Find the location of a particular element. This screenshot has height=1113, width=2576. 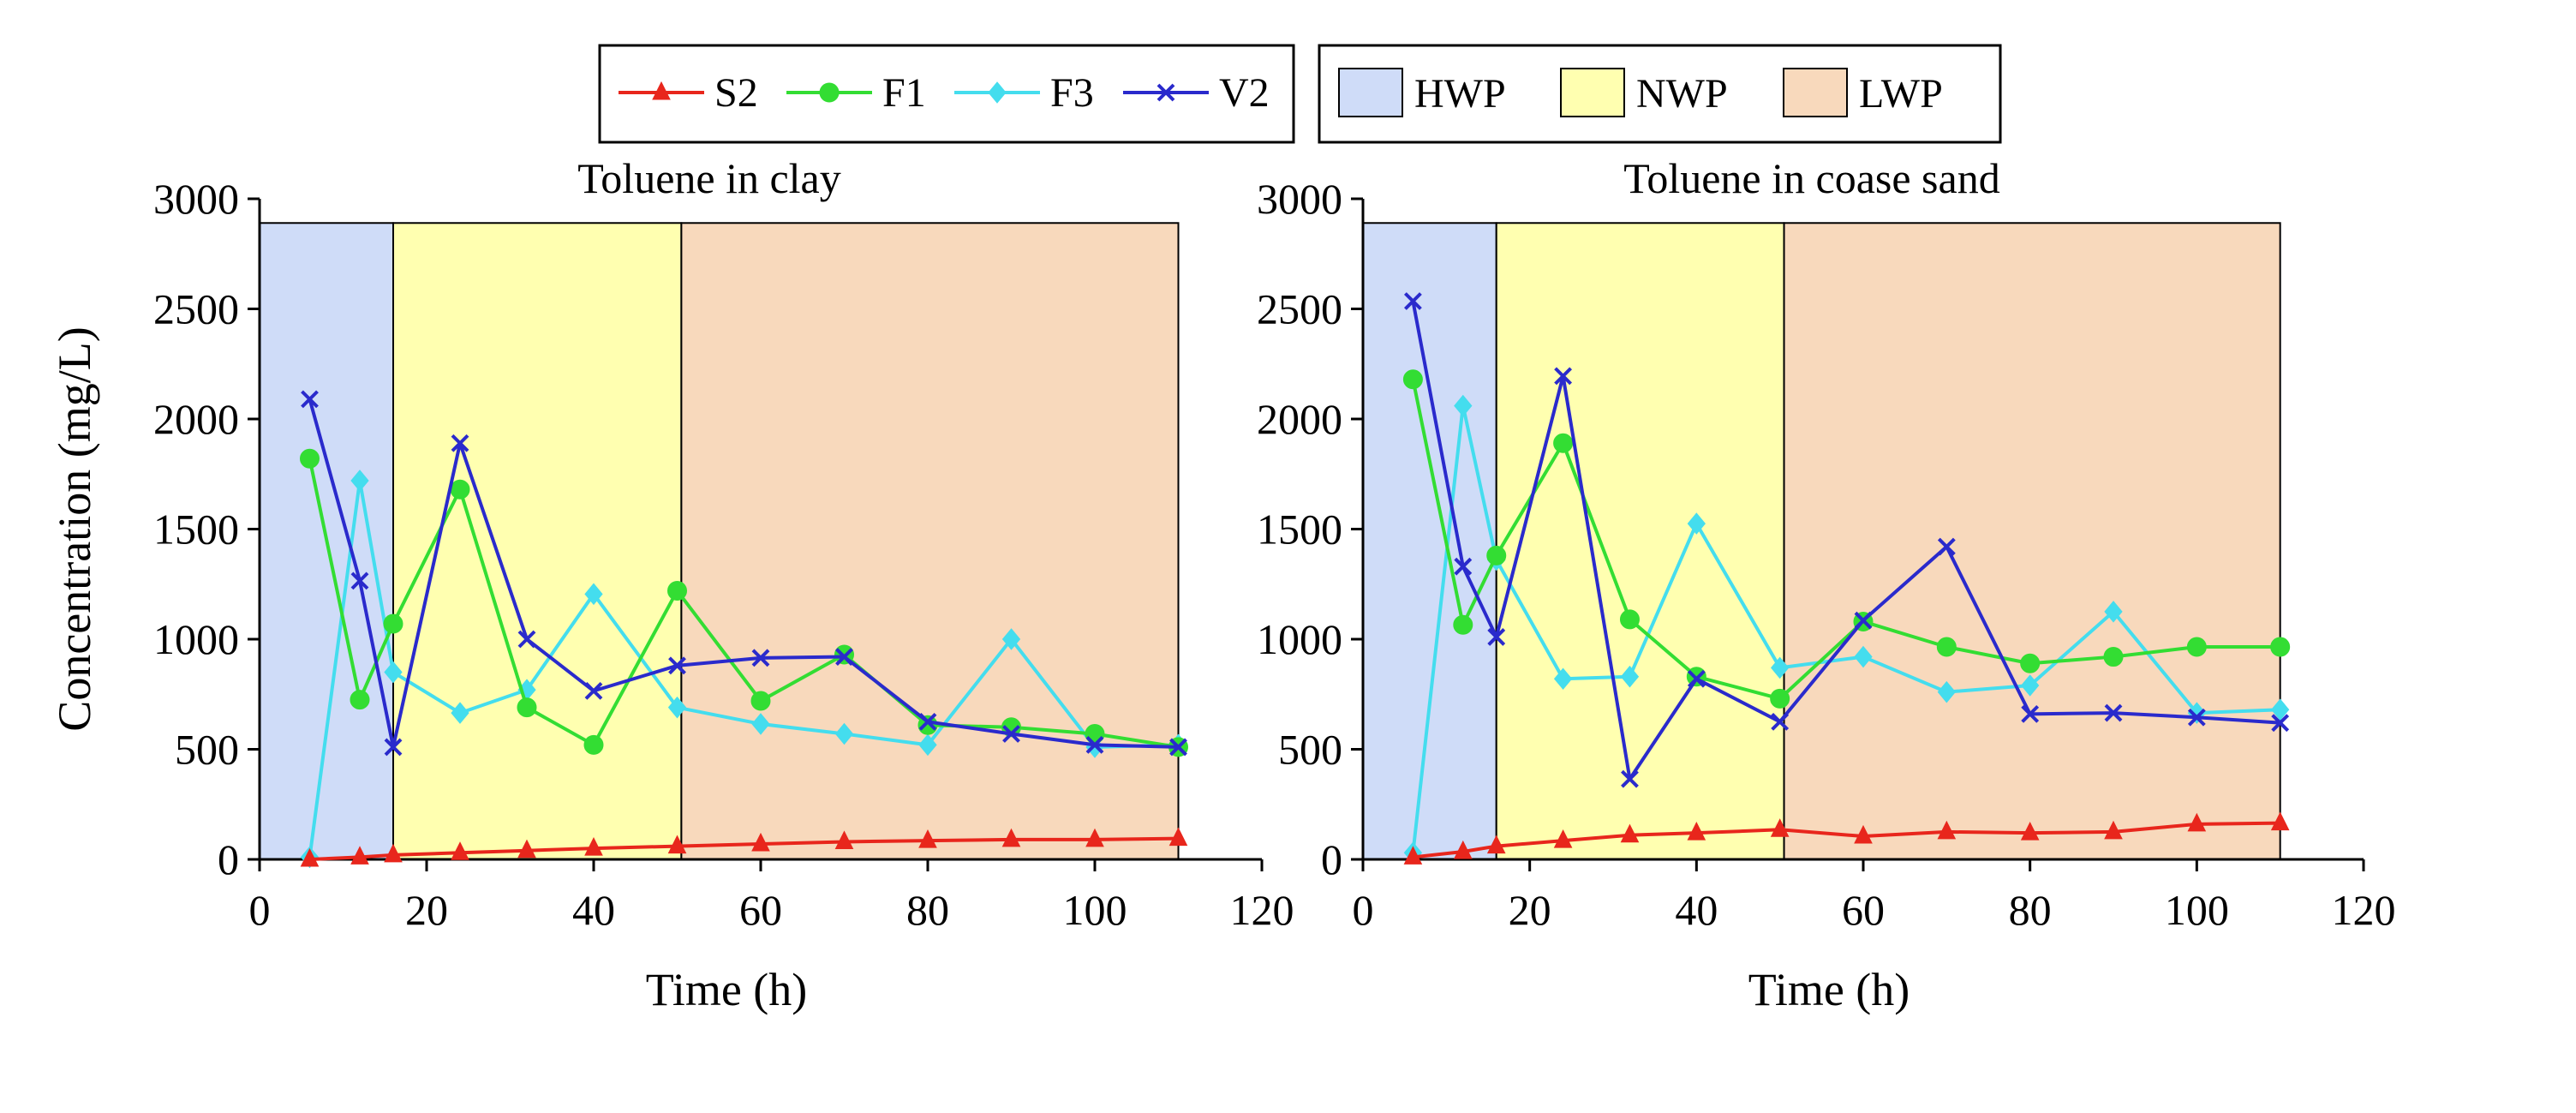

chart-title: Toluene in clay is located at coordinates (709, 178).